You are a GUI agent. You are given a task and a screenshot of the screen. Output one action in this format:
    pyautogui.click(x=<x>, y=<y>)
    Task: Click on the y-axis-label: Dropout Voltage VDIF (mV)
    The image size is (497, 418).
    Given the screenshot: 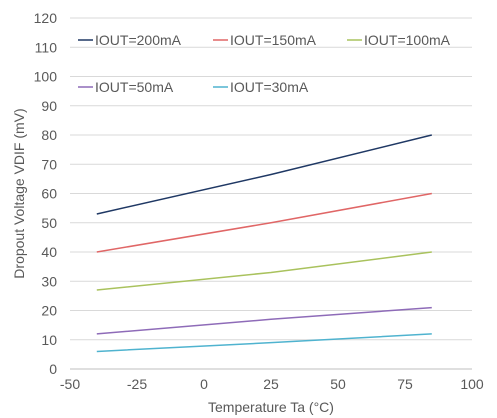 What is the action you would take?
    pyautogui.click(x=19, y=193)
    